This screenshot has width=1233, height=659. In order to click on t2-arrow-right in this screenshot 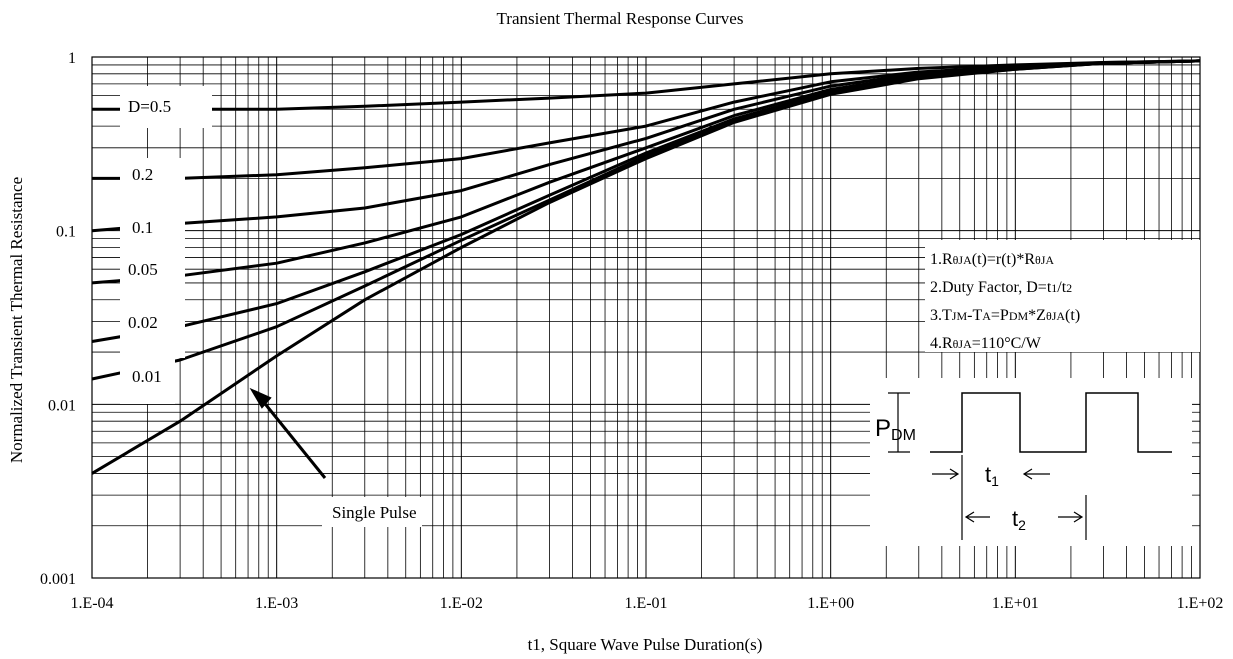, I will do `click(1071, 517)`.